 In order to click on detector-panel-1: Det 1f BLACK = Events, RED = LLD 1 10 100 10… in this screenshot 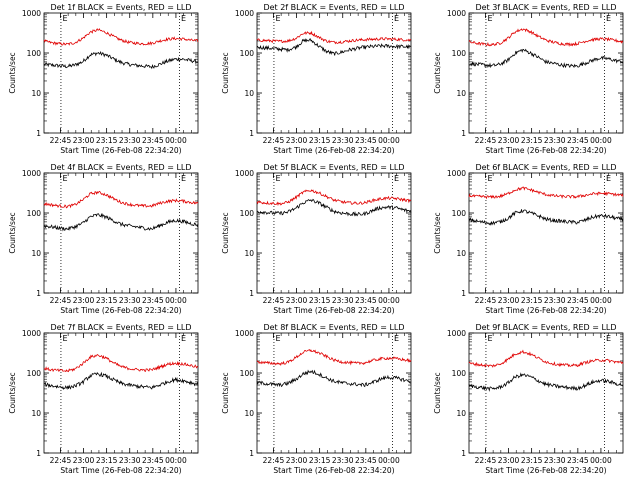, I will do `click(103, 79)`.